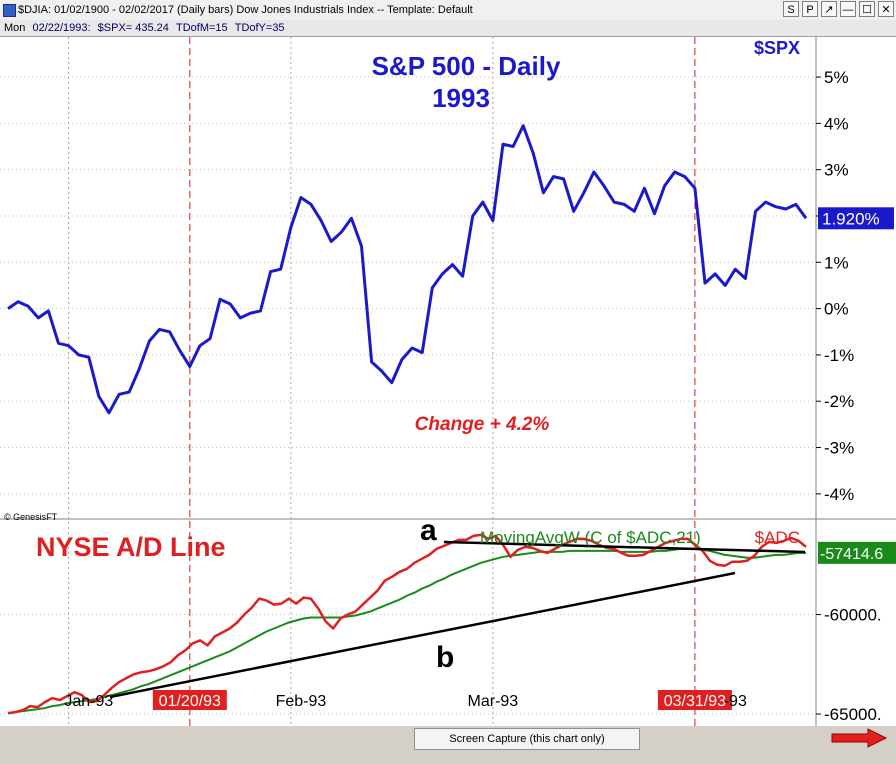 The height and width of the screenshot is (764, 896). I want to click on scroll-right-arrow-icon, so click(859, 738).